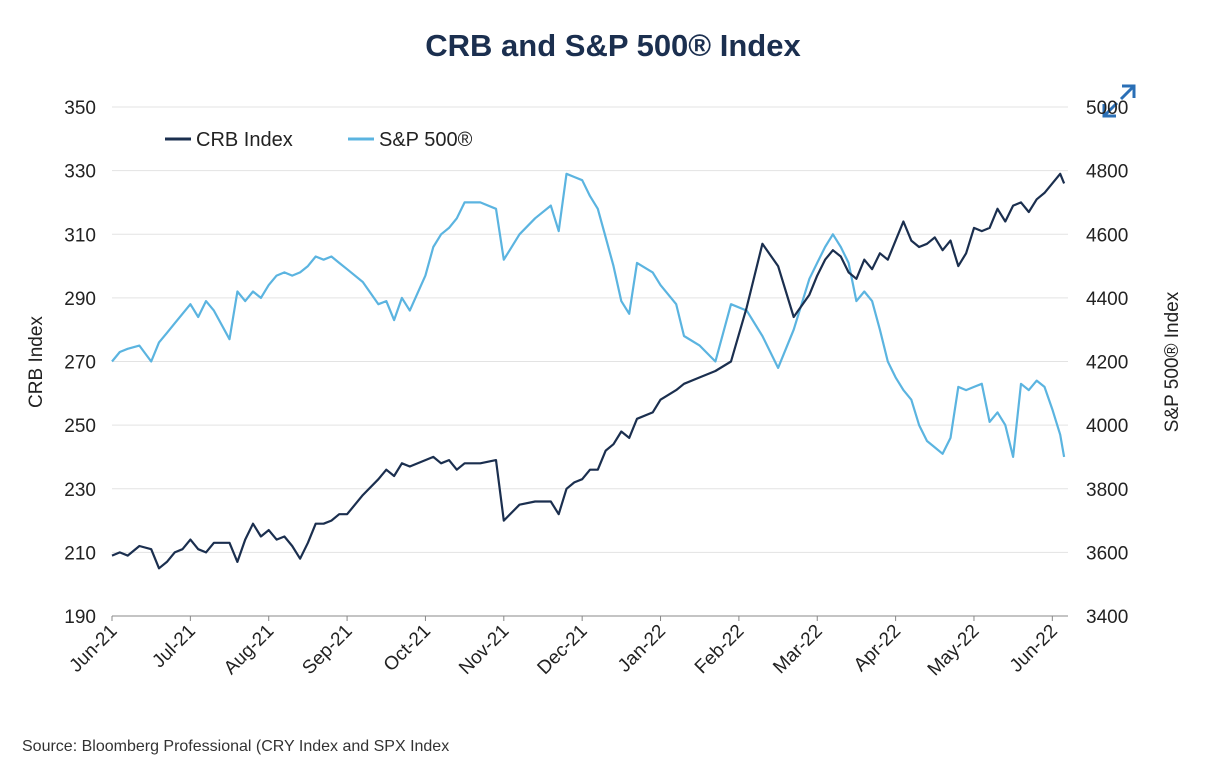 This screenshot has width=1226, height=784. What do you see at coordinates (426, 140) in the screenshot?
I see `legend-label-sp500: S&P 500®` at bounding box center [426, 140].